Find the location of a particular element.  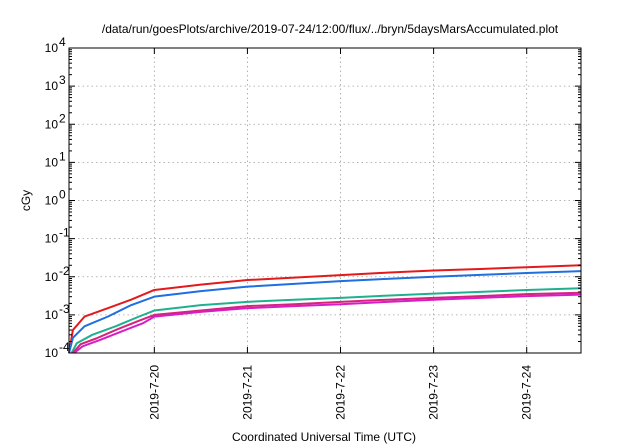

y-tick-exponent: 4 is located at coordinates (62, 42).